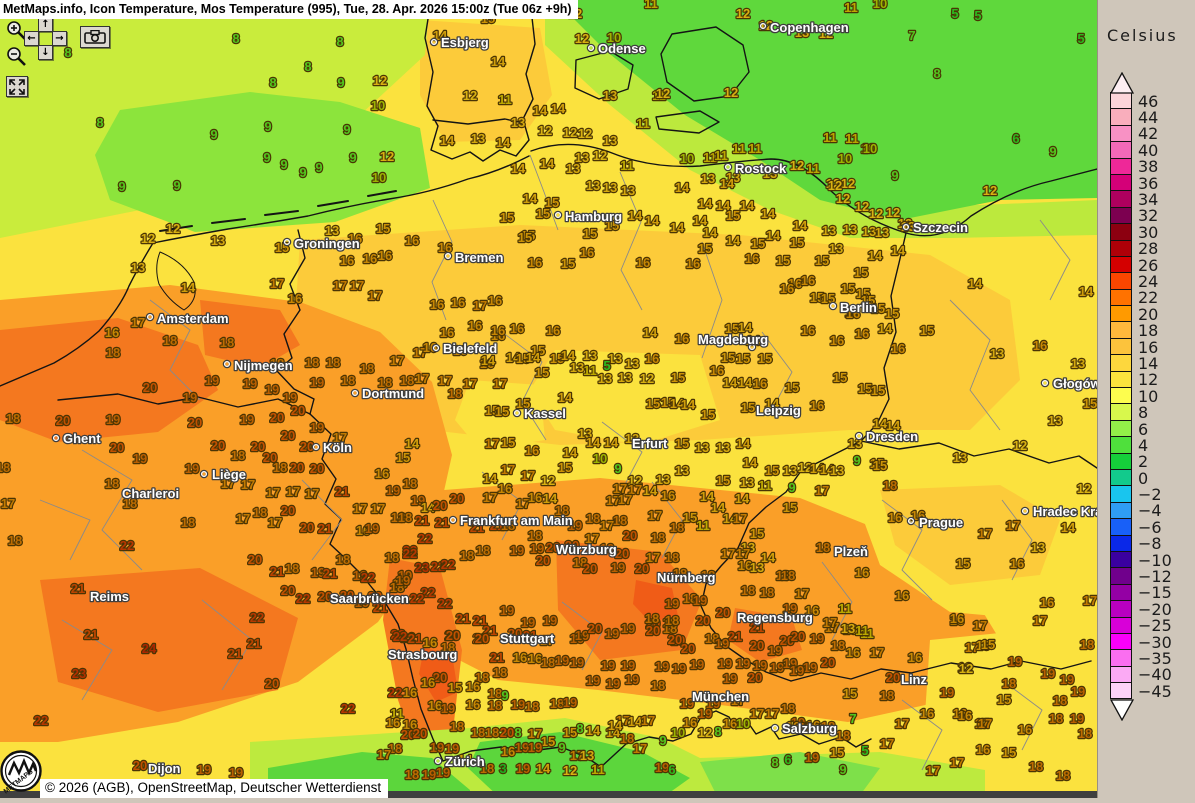 The image size is (1195, 803). I want to click on svg-text: 23, so click(422, 567).